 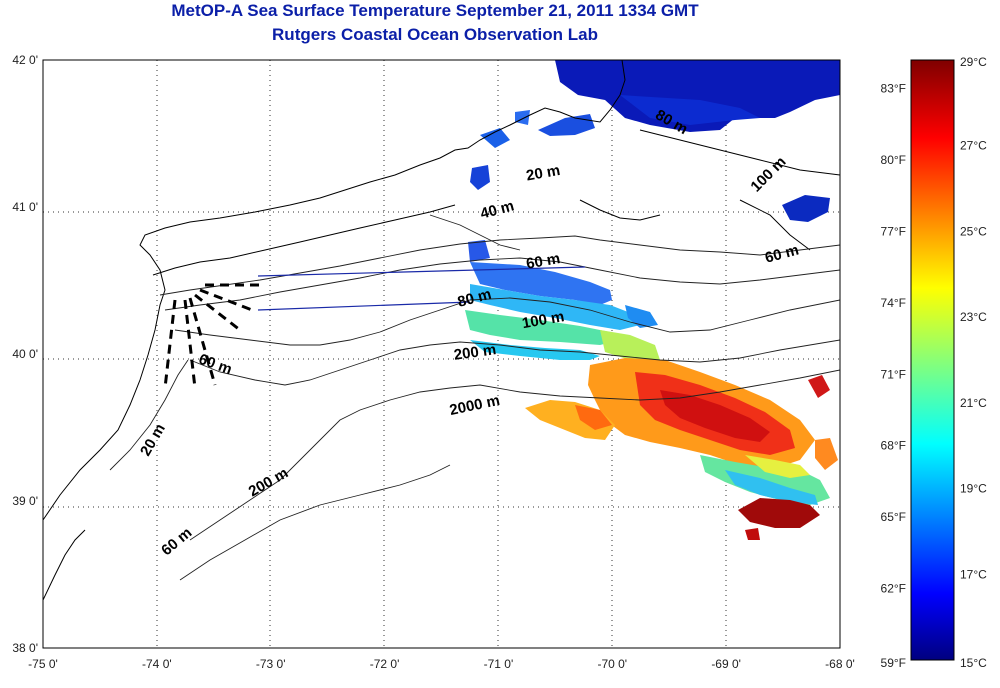 I want to click on lat-tick-label: 40 0', so click(x=25, y=354).